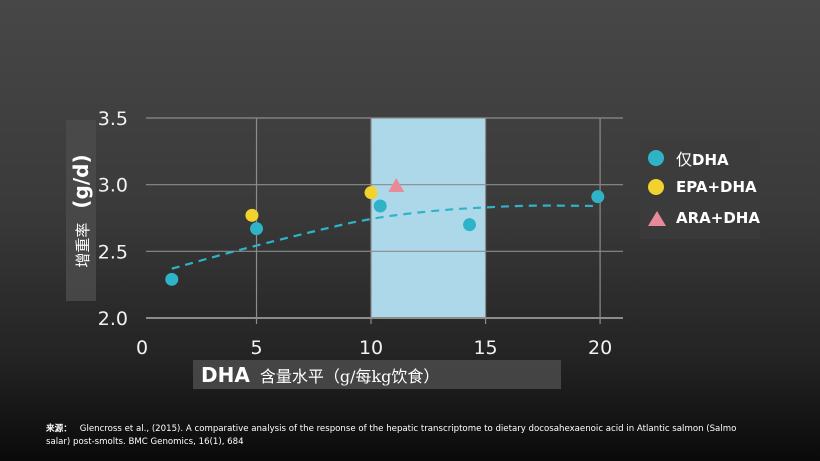 The image size is (820, 461). What do you see at coordinates (656, 187) in the screenshot?
I see `legend-marker-epa-dha` at bounding box center [656, 187].